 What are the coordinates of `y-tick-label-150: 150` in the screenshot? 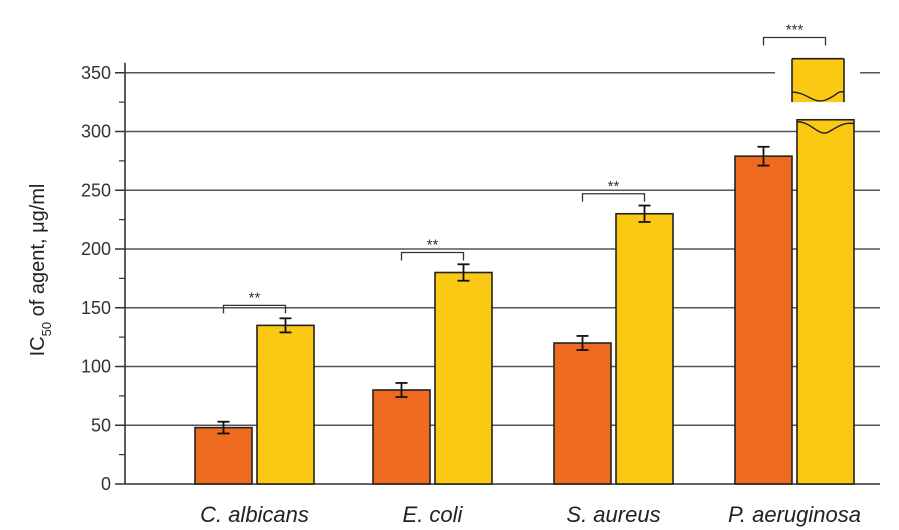 It's located at (96, 308).